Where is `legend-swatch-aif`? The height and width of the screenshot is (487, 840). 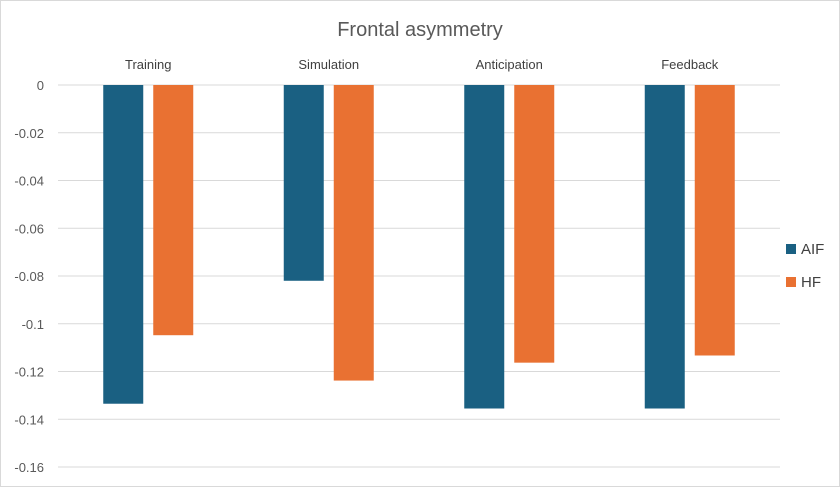 legend-swatch-aif is located at coordinates (791, 249).